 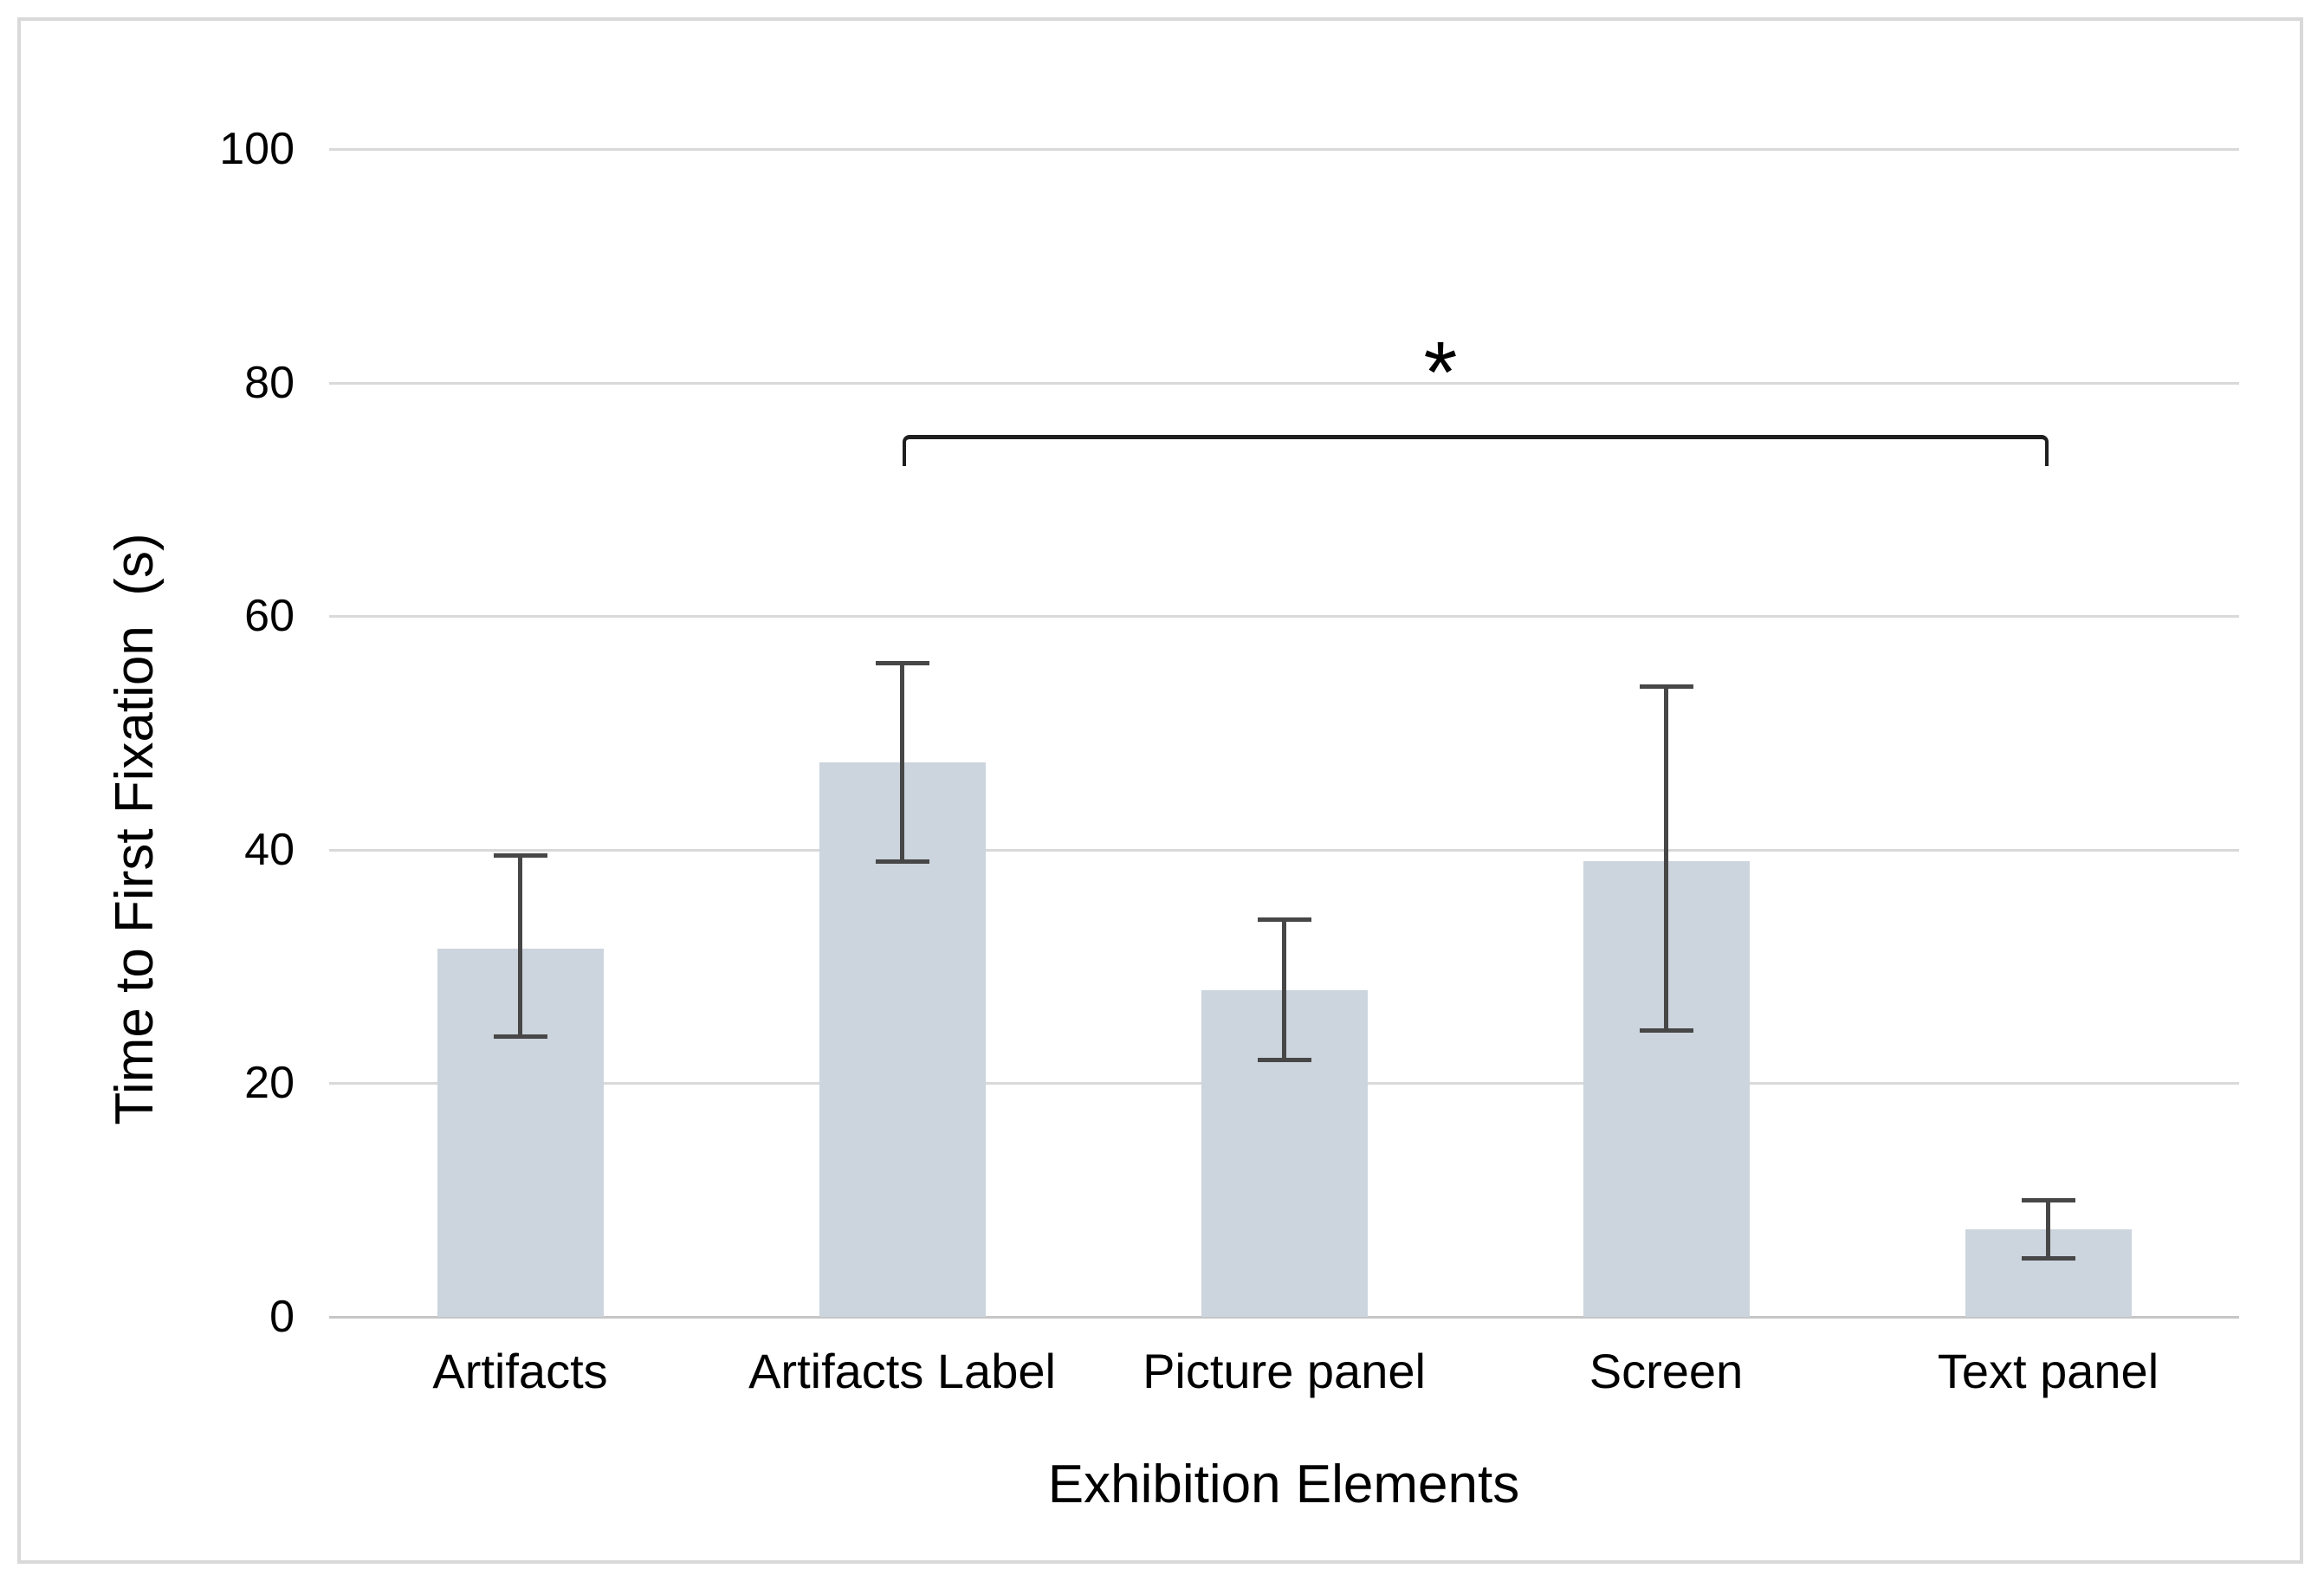 I want to click on x-category-label-artifacts: Artifacts, so click(x=520, y=1371).